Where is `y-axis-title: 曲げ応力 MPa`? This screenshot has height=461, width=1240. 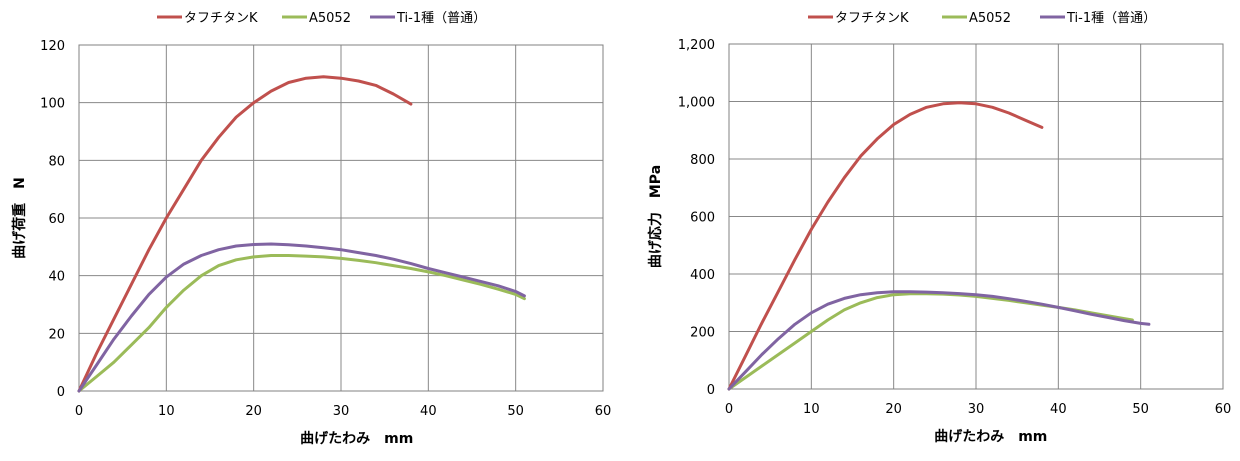
y-axis-title: 曲げ応力 MPa is located at coordinates (655, 216).